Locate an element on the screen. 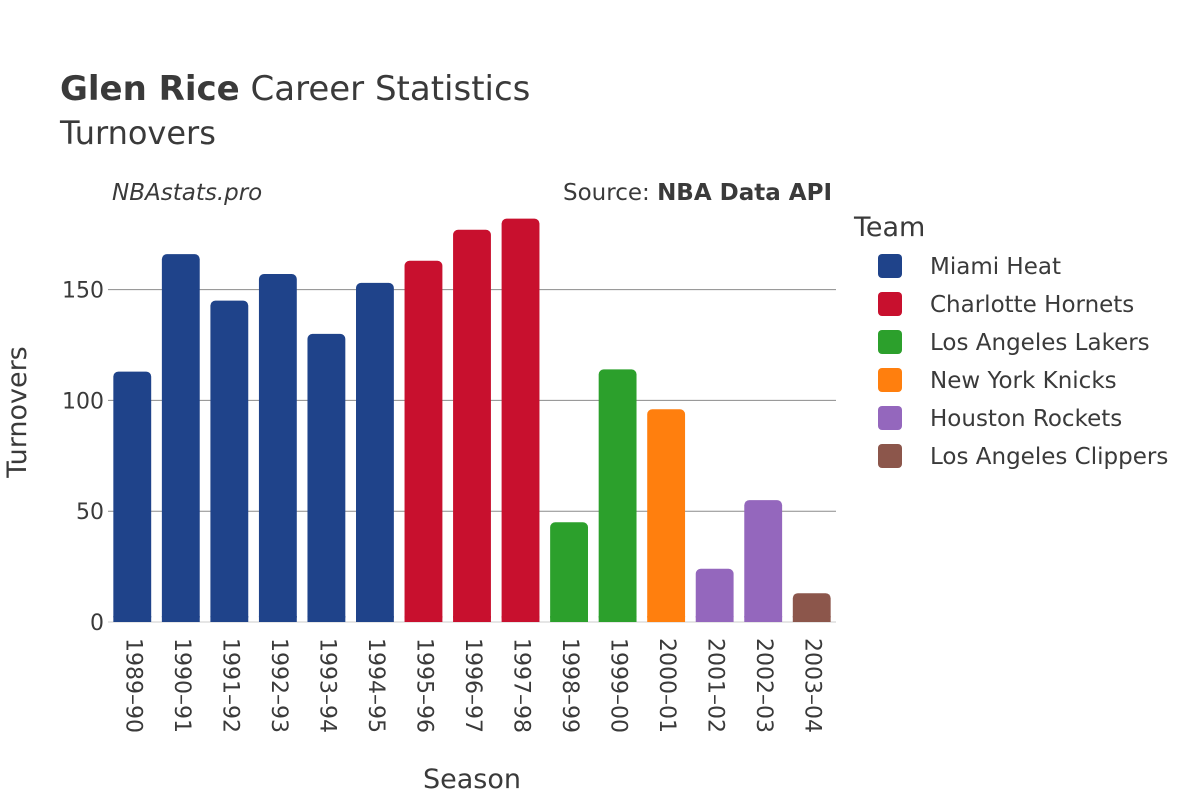 The image size is (1200, 800). legend-label: Charlotte Hornets is located at coordinates (1032, 305).